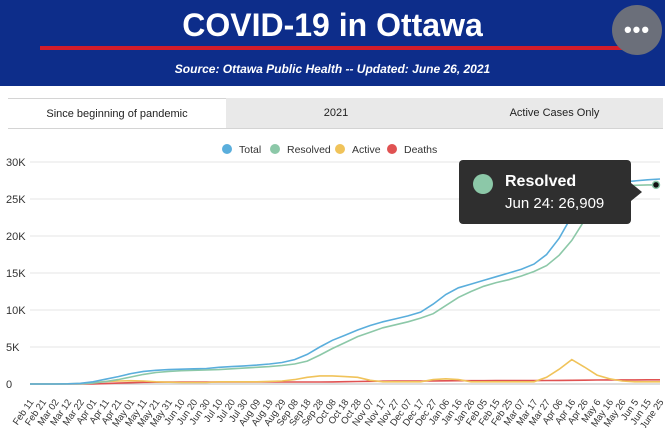 This screenshot has width=665, height=428. Describe the element at coordinates (117, 113) in the screenshot. I see `tab-since-beginning: Since beginning of pandemic` at that location.